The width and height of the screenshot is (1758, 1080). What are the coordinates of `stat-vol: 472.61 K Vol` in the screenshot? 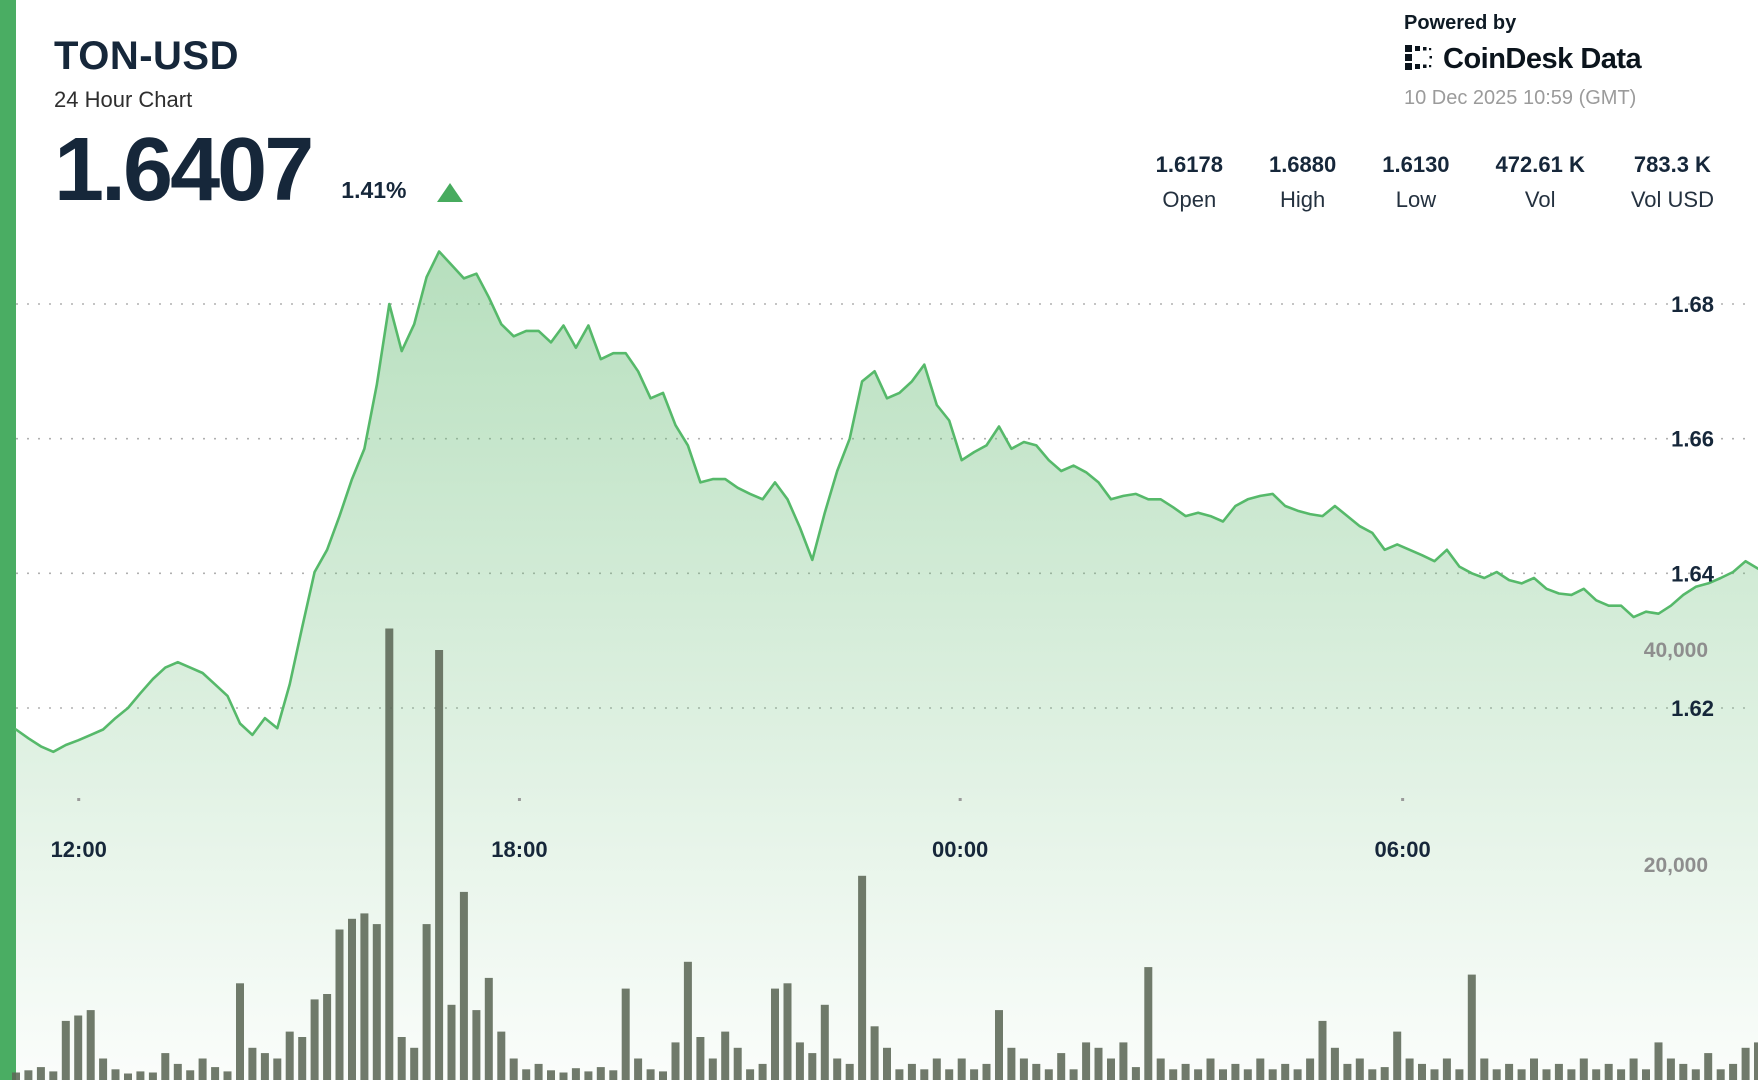 It's located at (1540, 182).